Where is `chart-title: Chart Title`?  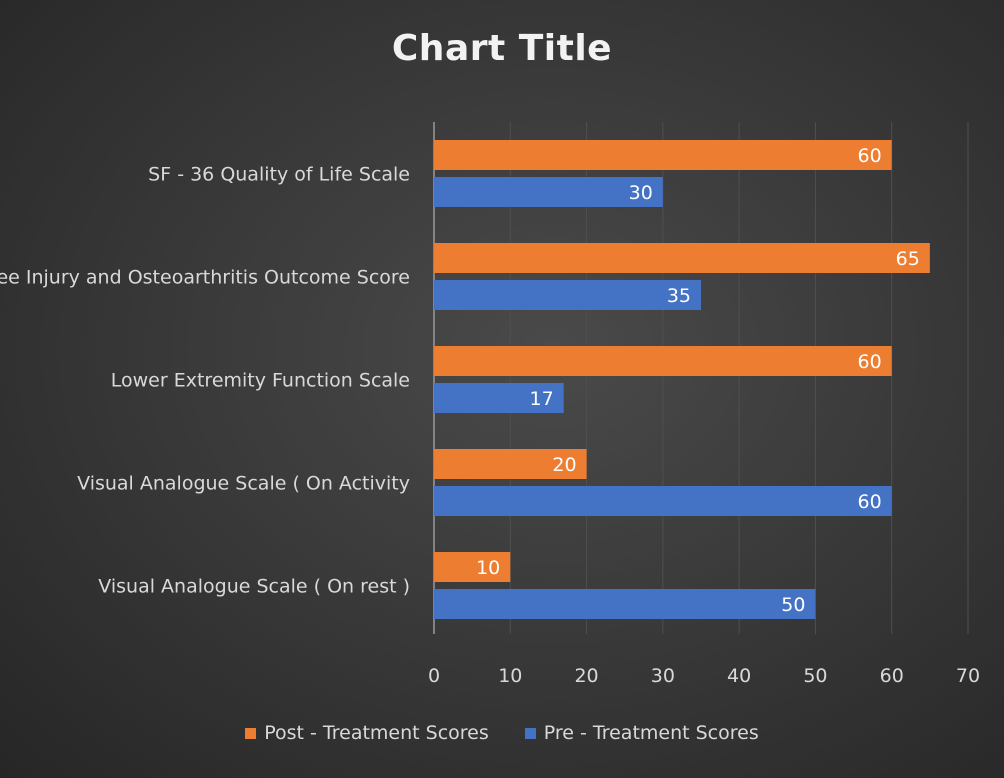 chart-title: Chart Title is located at coordinates (502, 48).